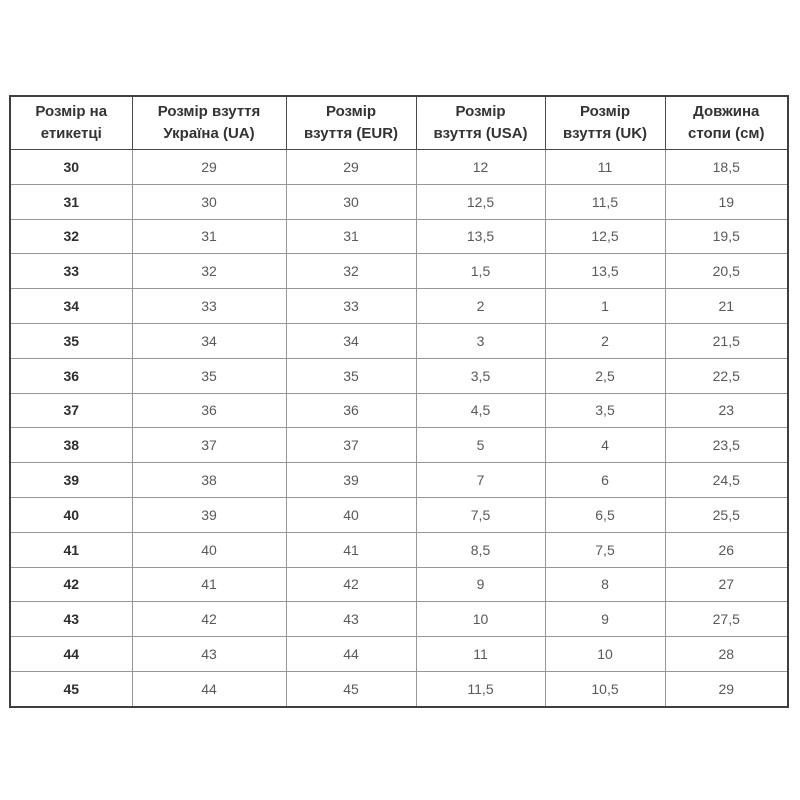 The image size is (800, 800). I want to click on table-row: 35 34 34 3 2 21,5, so click(399, 340).